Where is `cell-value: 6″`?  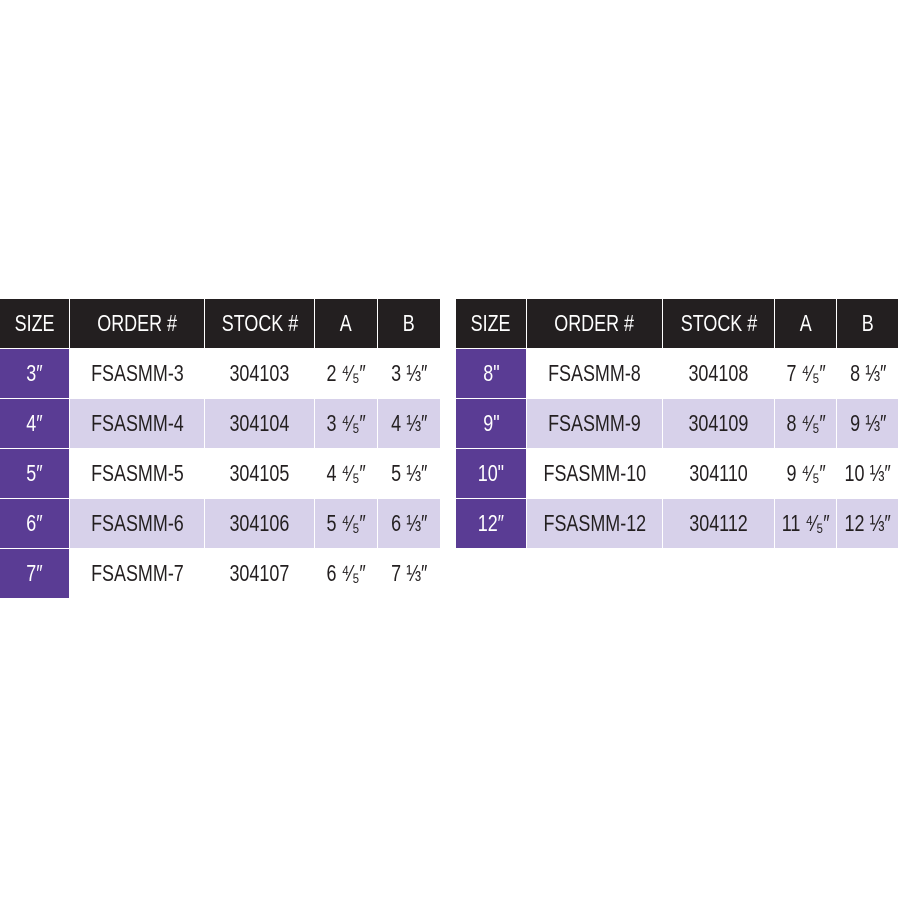
cell-value: 6″ is located at coordinates (34, 523).